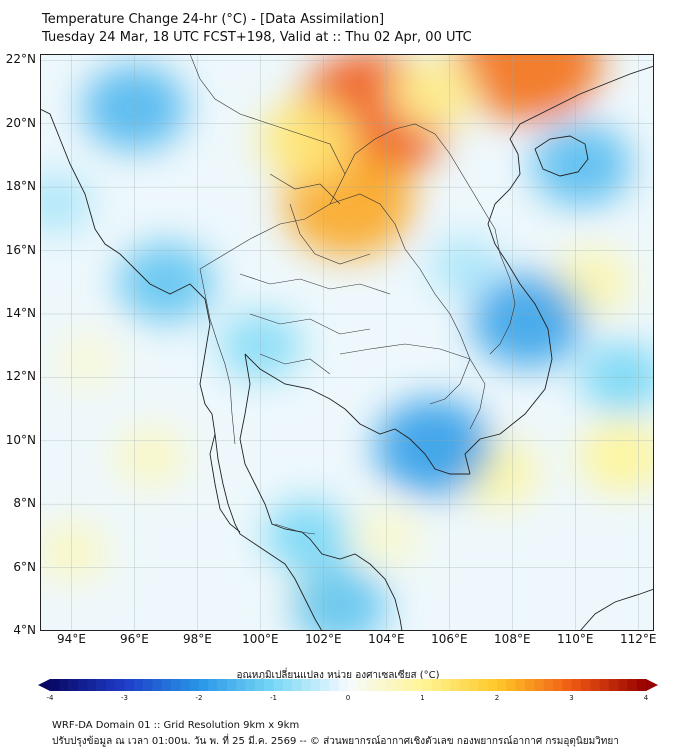 The image size is (676, 756). What do you see at coordinates (20, 312) in the screenshot?
I see `lat-tick-label: 14°N` at bounding box center [20, 312].